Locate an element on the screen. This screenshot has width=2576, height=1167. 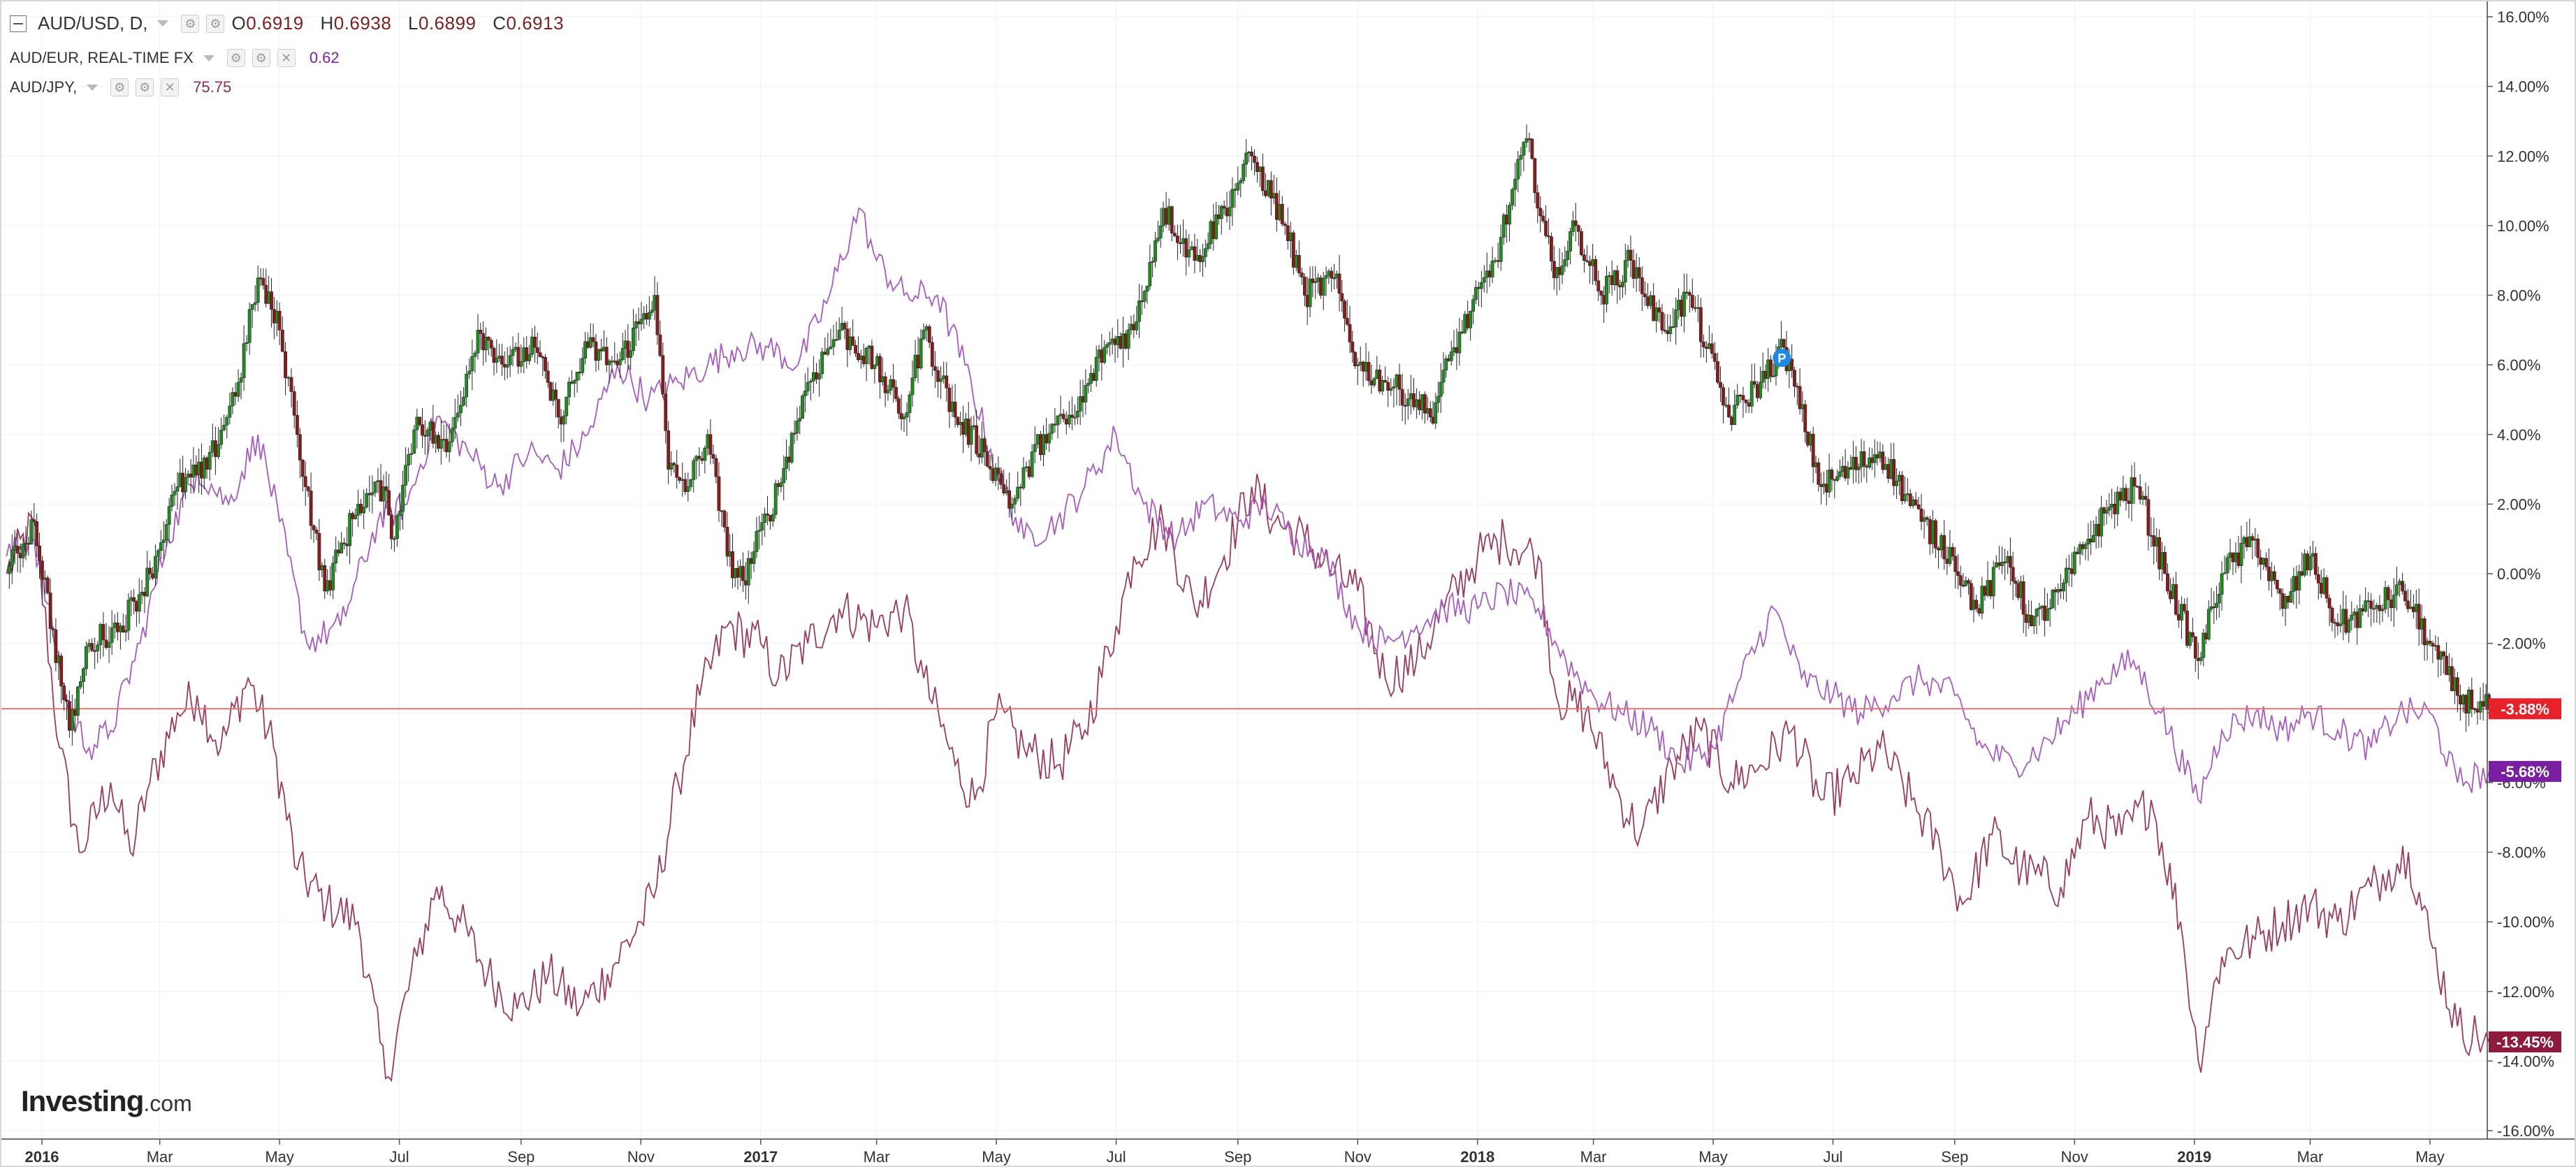
legend-main-symbol: AUD/USD, D, is located at coordinates (93, 23).